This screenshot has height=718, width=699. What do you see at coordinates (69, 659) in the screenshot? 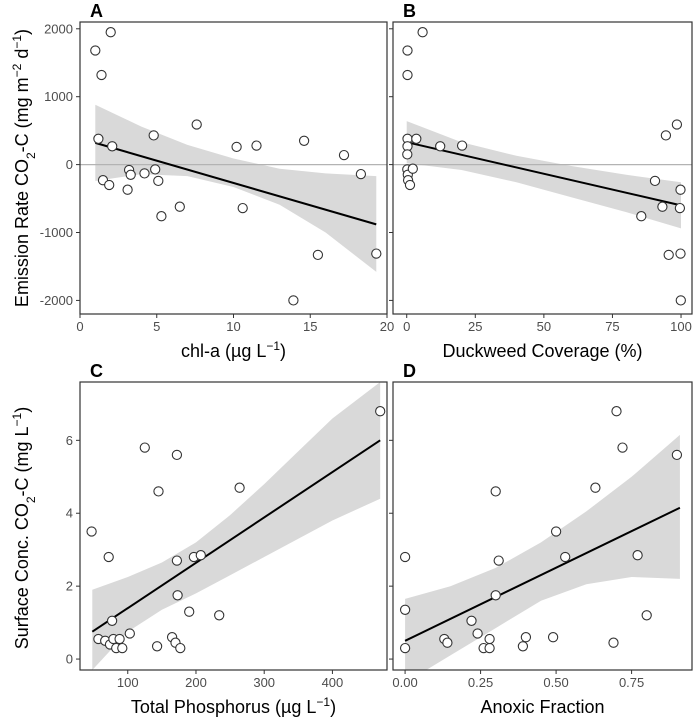
I see `y-tick-label-c-1: 0` at bounding box center [69, 659].